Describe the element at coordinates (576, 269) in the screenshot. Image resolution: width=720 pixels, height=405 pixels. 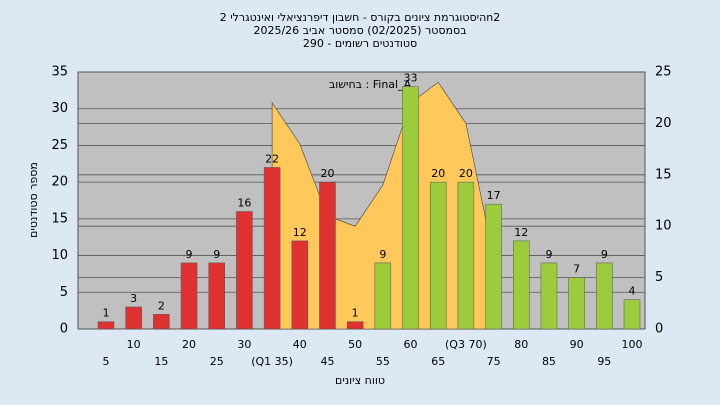
I see `value-label: 7` at that location.